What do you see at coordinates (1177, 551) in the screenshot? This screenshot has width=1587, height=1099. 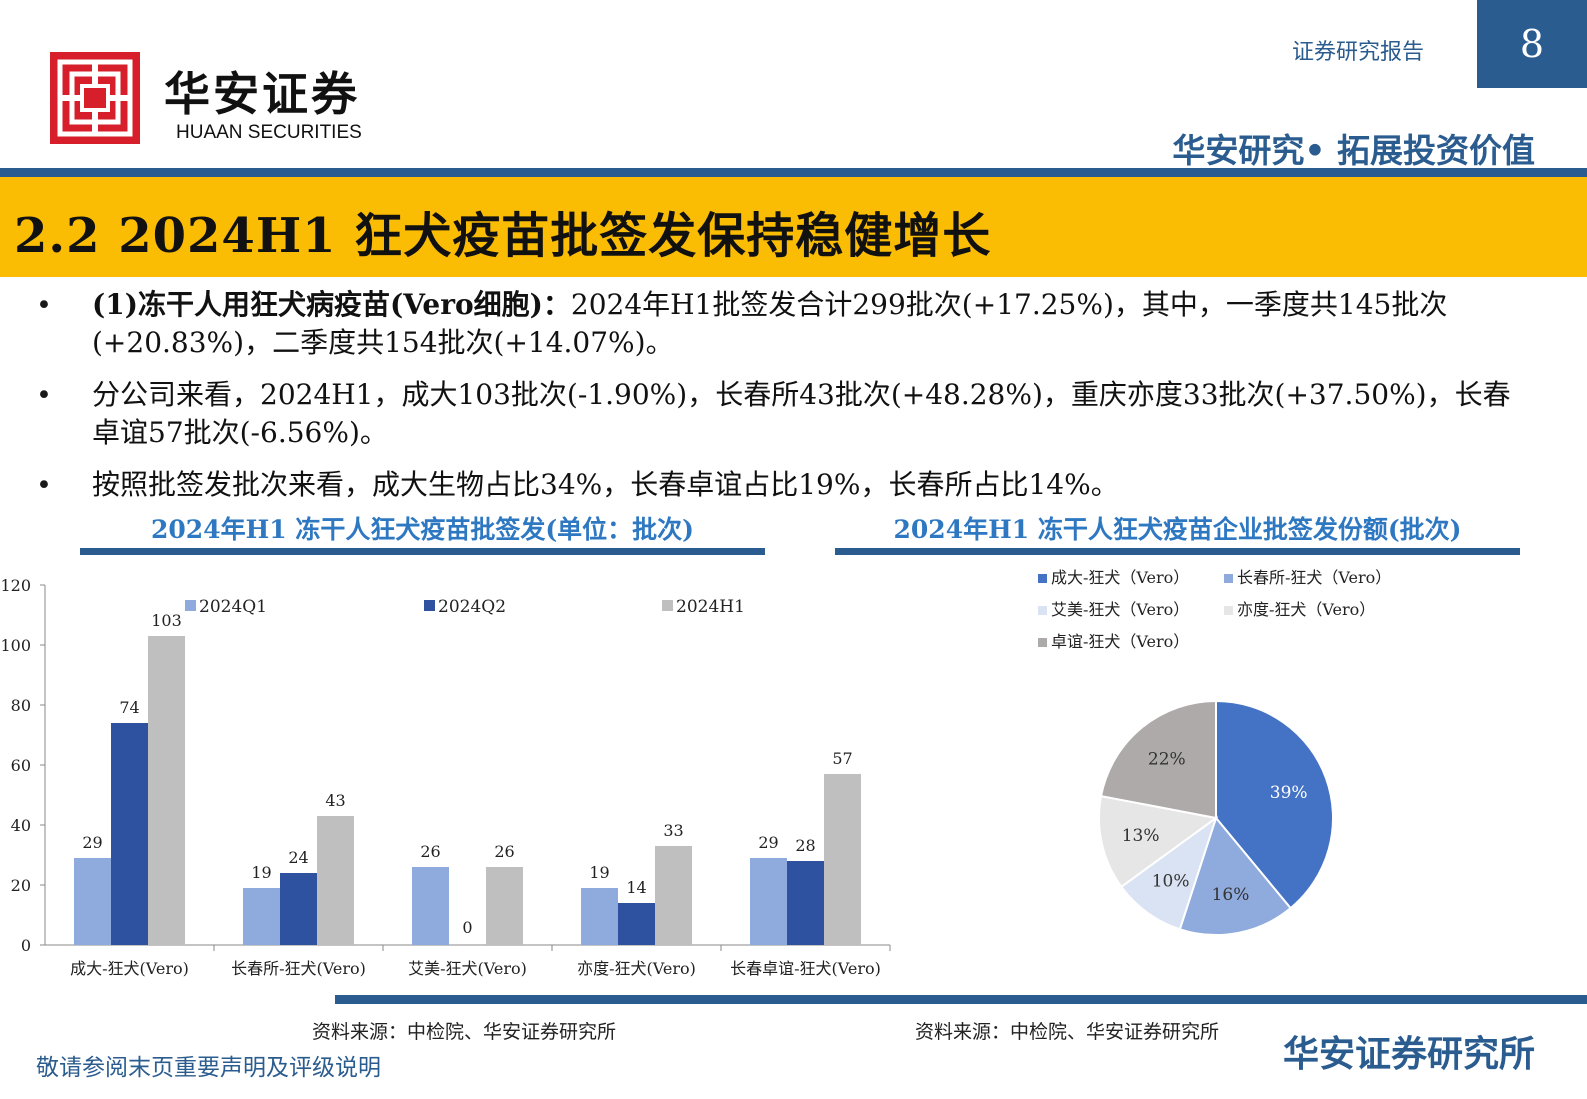 I see `pie-chart-rule` at bounding box center [1177, 551].